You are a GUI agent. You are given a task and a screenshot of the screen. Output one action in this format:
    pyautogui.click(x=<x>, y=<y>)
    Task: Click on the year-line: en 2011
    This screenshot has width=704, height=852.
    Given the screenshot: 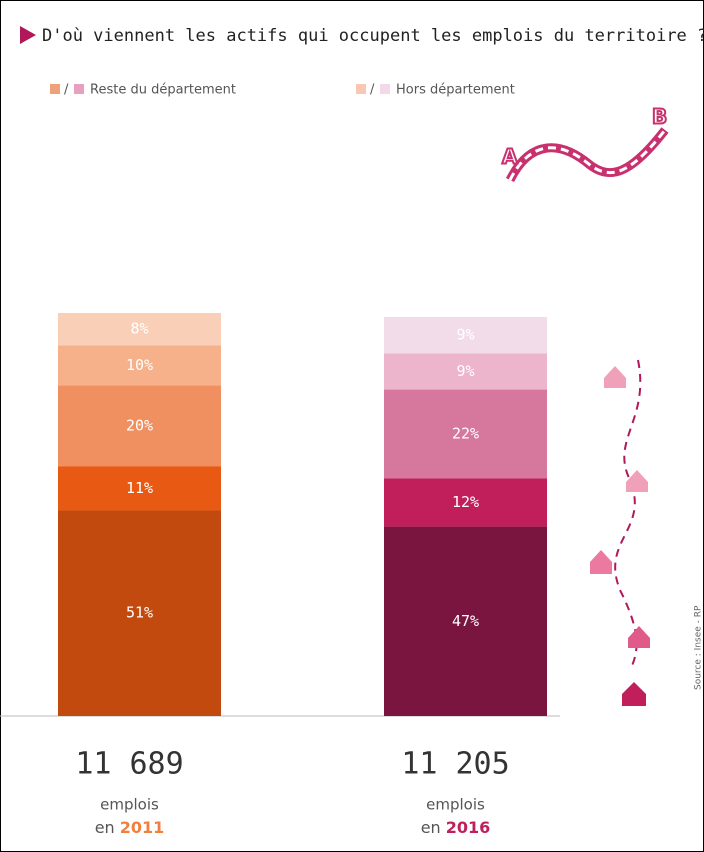 What is the action you would take?
    pyautogui.click(x=130, y=827)
    